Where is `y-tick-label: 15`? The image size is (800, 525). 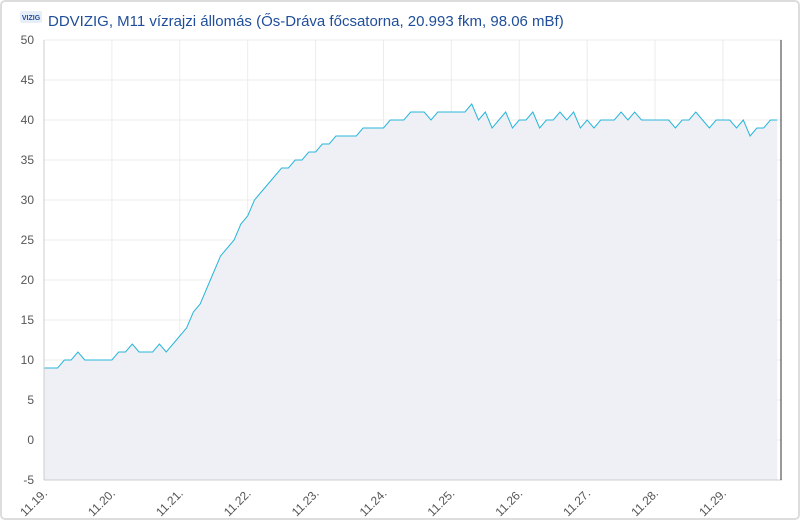
y-tick-label: 15 is located at coordinates (28, 320).